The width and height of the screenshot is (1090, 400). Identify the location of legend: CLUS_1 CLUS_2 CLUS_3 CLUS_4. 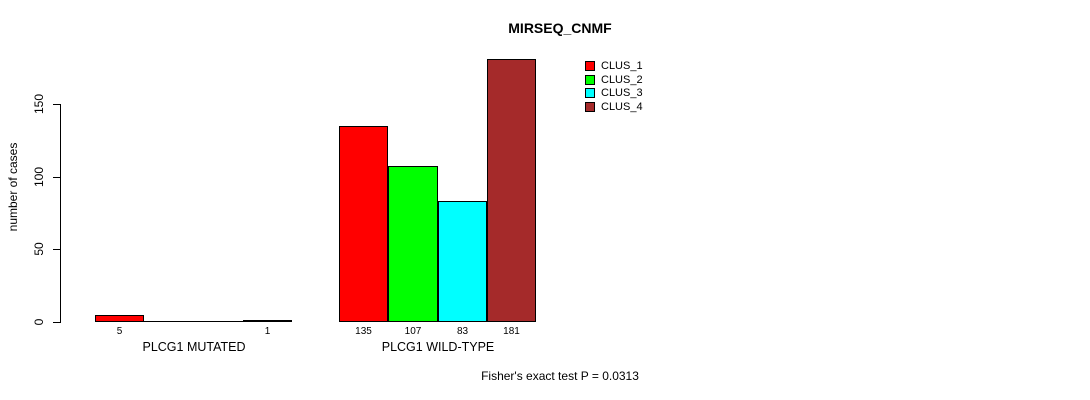
(614, 88).